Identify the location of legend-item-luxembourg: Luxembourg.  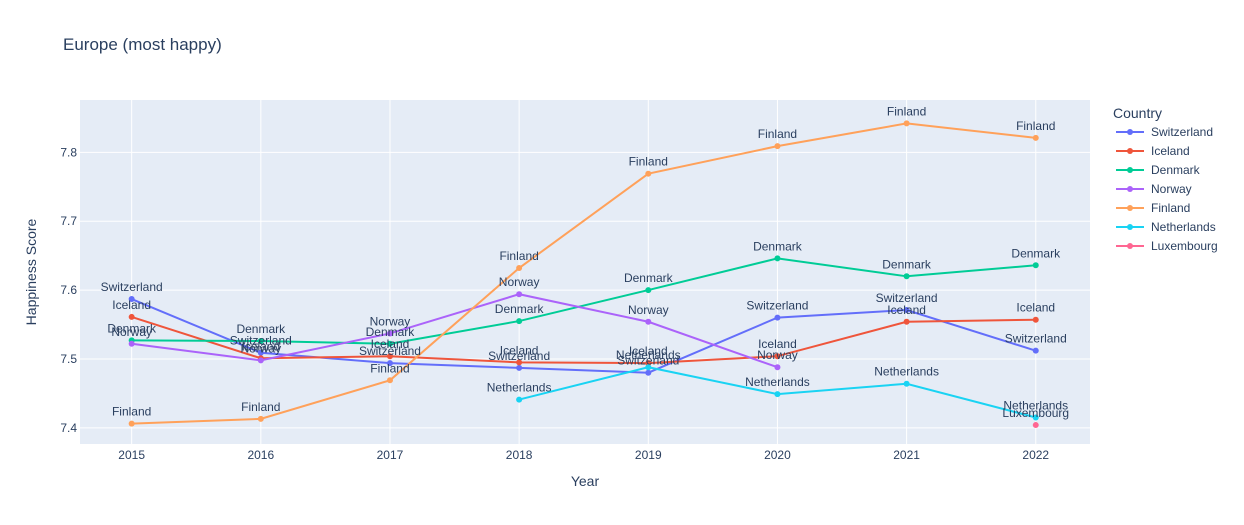
(1184, 246).